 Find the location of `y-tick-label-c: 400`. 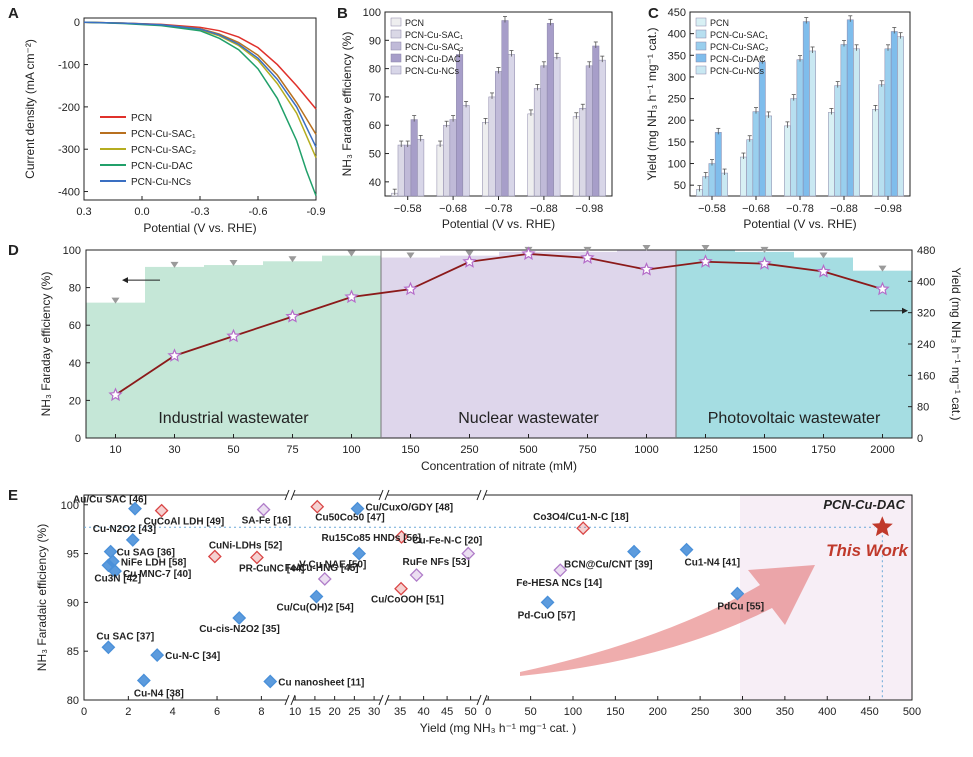

y-tick-label-c: 400 is located at coordinates (677, 35).